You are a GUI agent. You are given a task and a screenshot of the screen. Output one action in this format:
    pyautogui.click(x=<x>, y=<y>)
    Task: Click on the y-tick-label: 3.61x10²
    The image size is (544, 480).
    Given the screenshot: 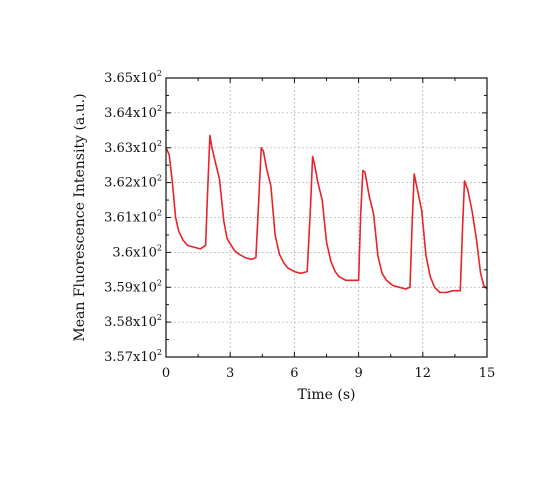 What is the action you would take?
    pyautogui.click(x=133, y=217)
    